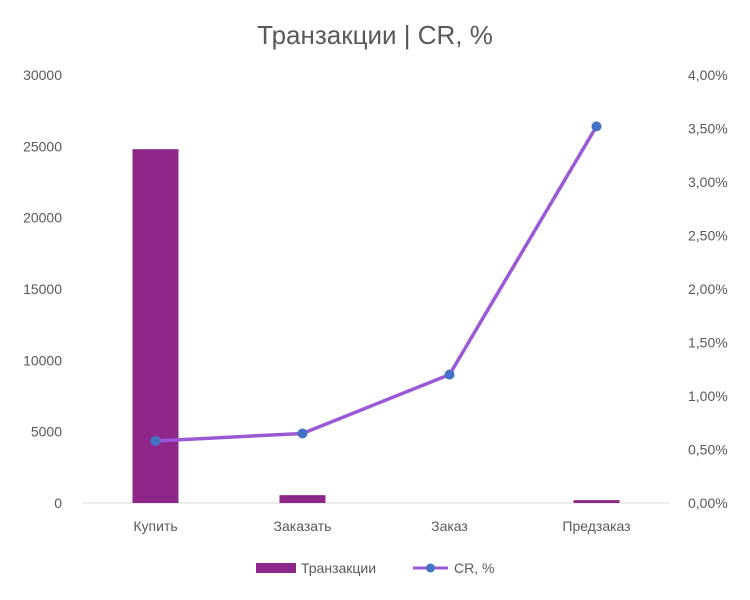 Image resolution: width=750 pixels, height=600 pixels. I want to click on x-axis-ticks: Купить Заказать Заказ Предзаказ, so click(381, 526).